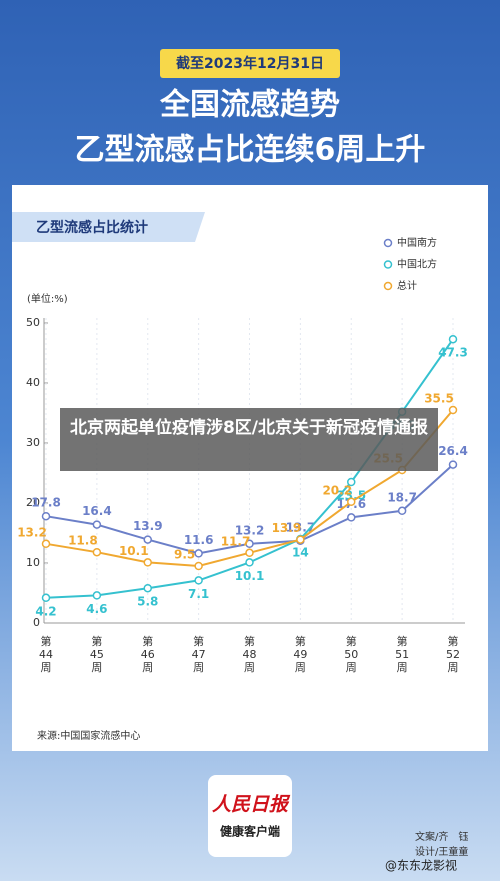  Describe the element at coordinates (453, 451) in the screenshot. I see `data-label: 26.4` at that location.